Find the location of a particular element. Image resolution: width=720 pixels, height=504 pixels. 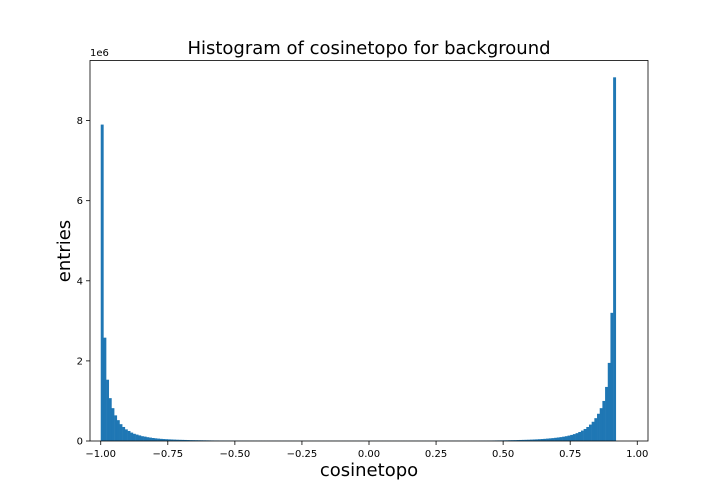

y-axis-label: entries is located at coordinates (64, 251).